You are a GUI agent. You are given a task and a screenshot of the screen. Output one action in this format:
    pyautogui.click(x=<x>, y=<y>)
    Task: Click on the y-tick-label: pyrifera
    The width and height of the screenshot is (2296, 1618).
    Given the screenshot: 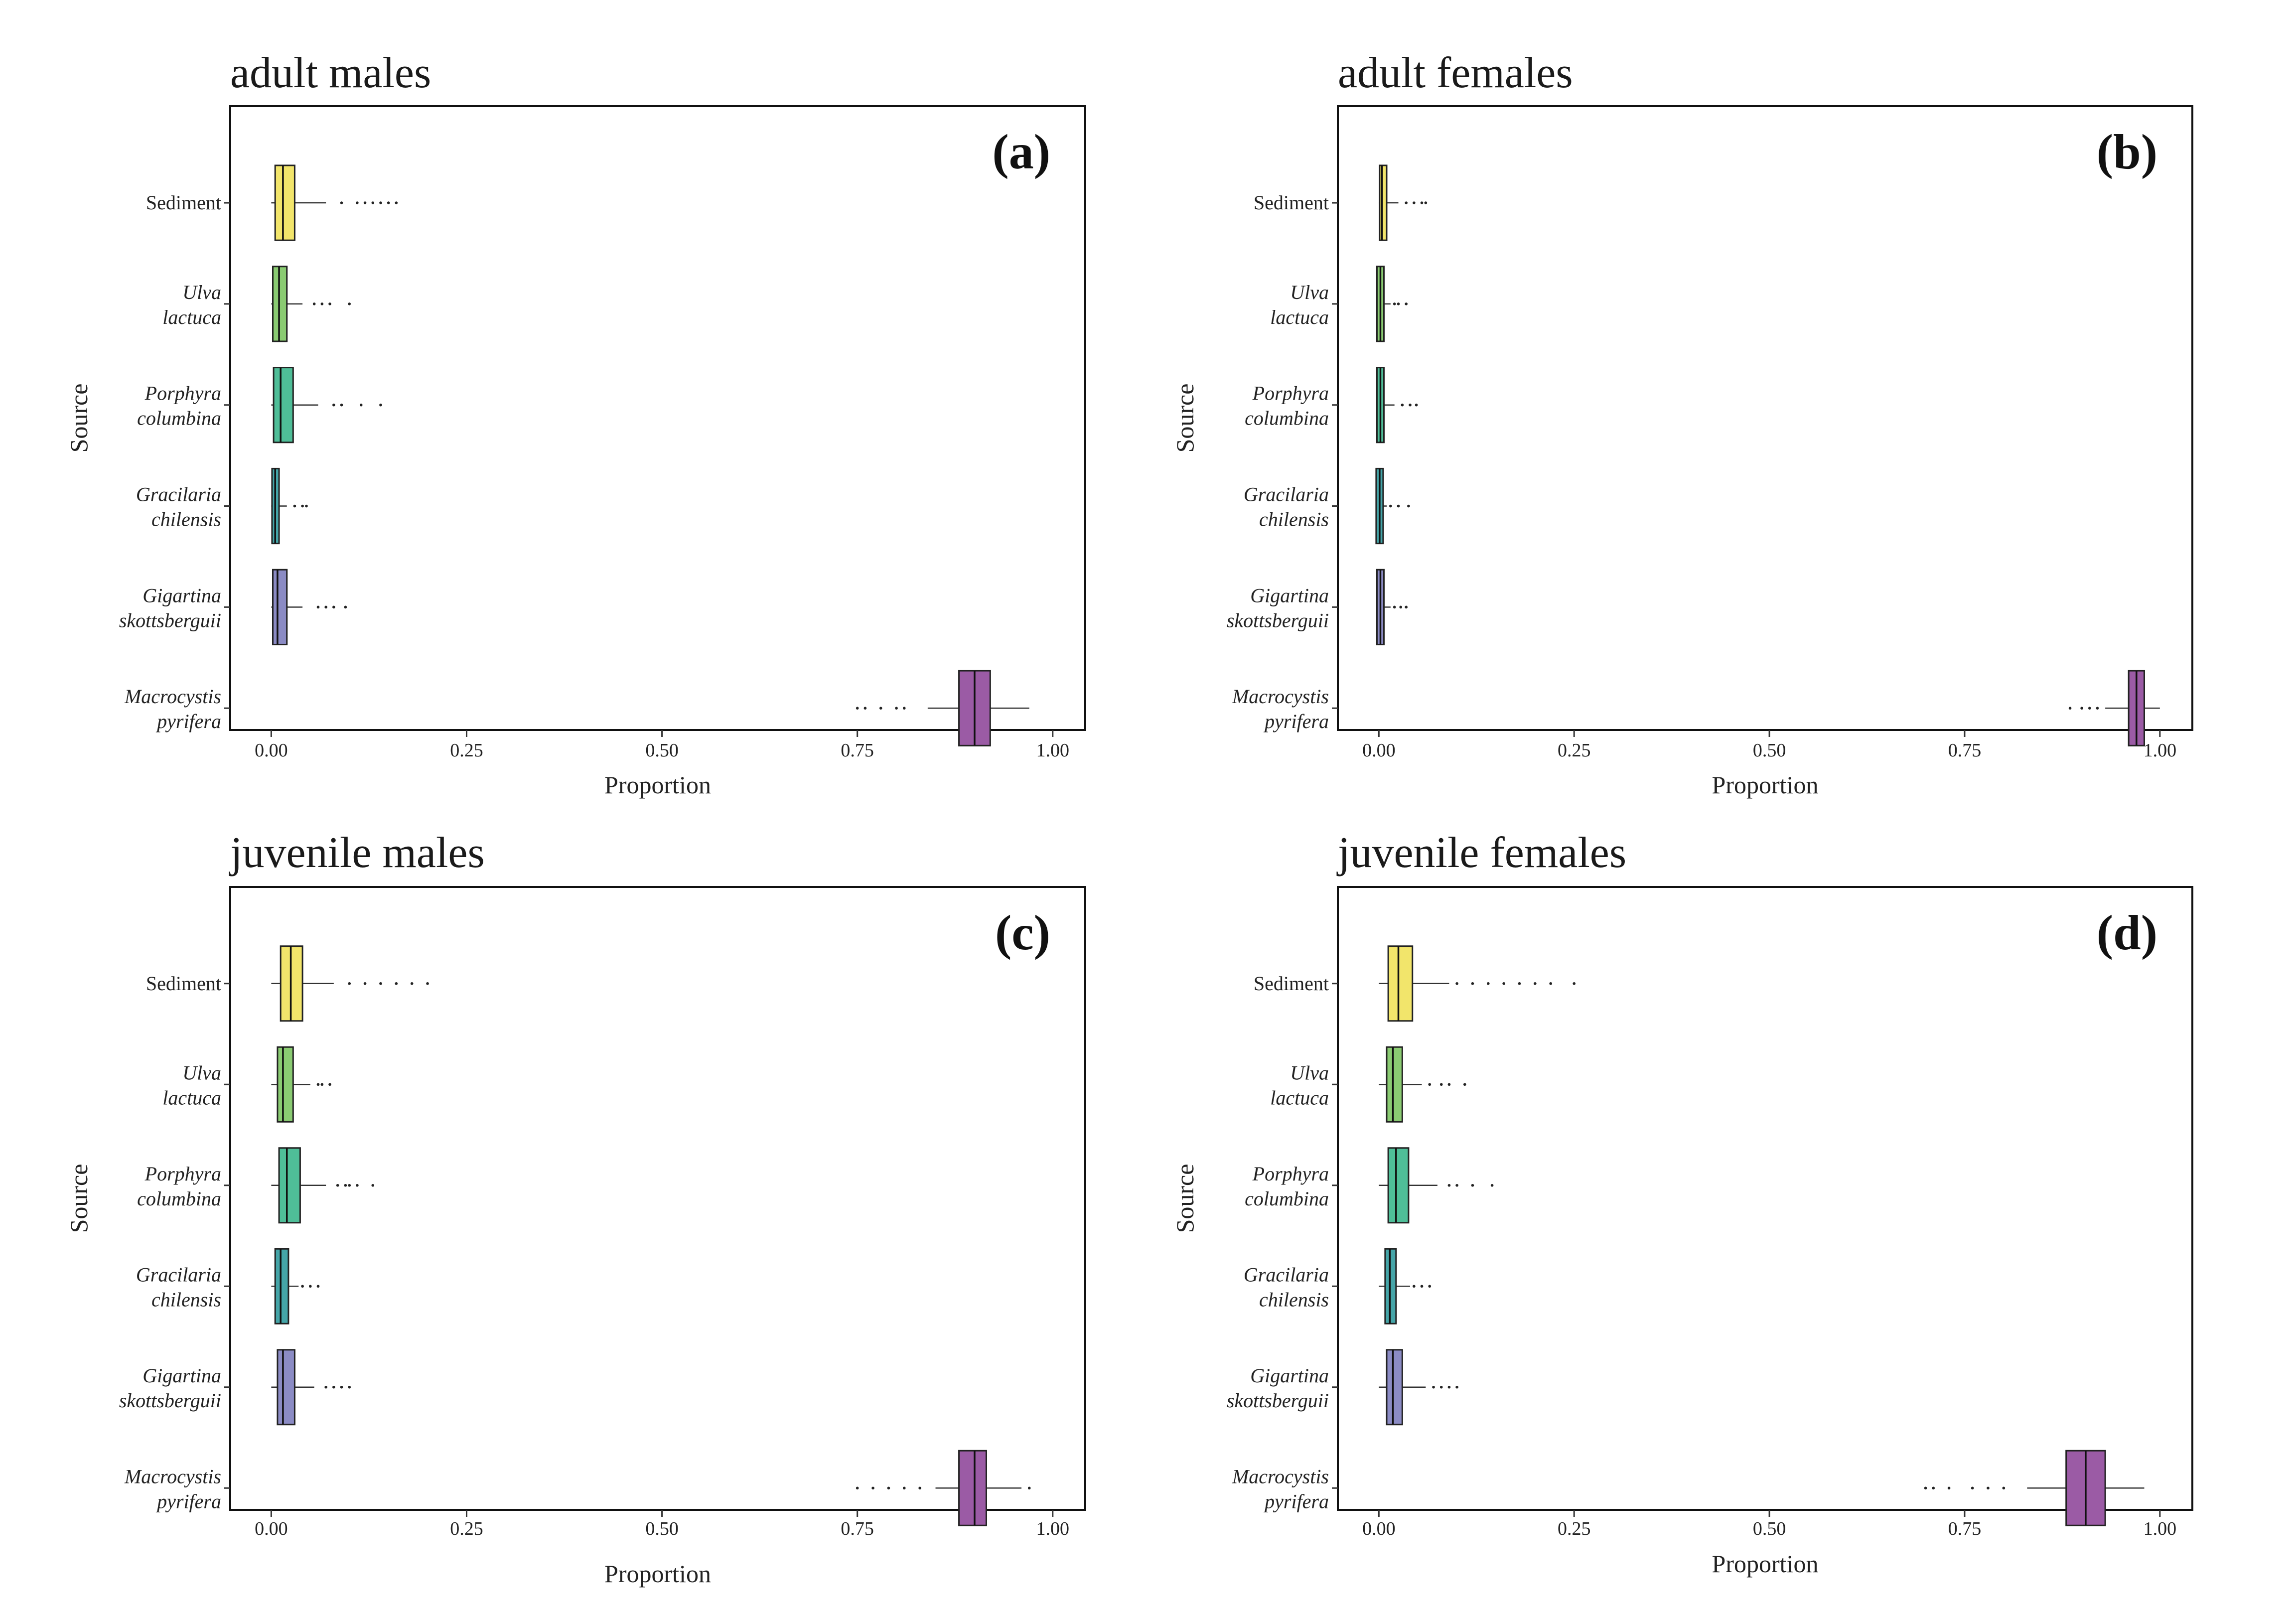 What is the action you would take?
    pyautogui.click(x=188, y=1501)
    